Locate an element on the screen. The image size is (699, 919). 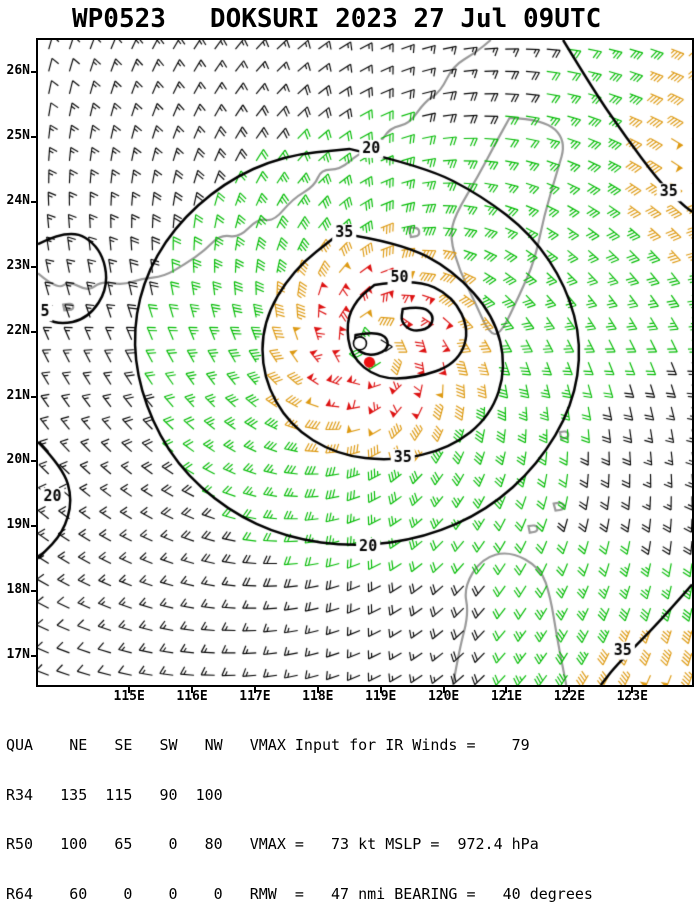
quadrant-nw: NW is located at coordinates (213, 745).